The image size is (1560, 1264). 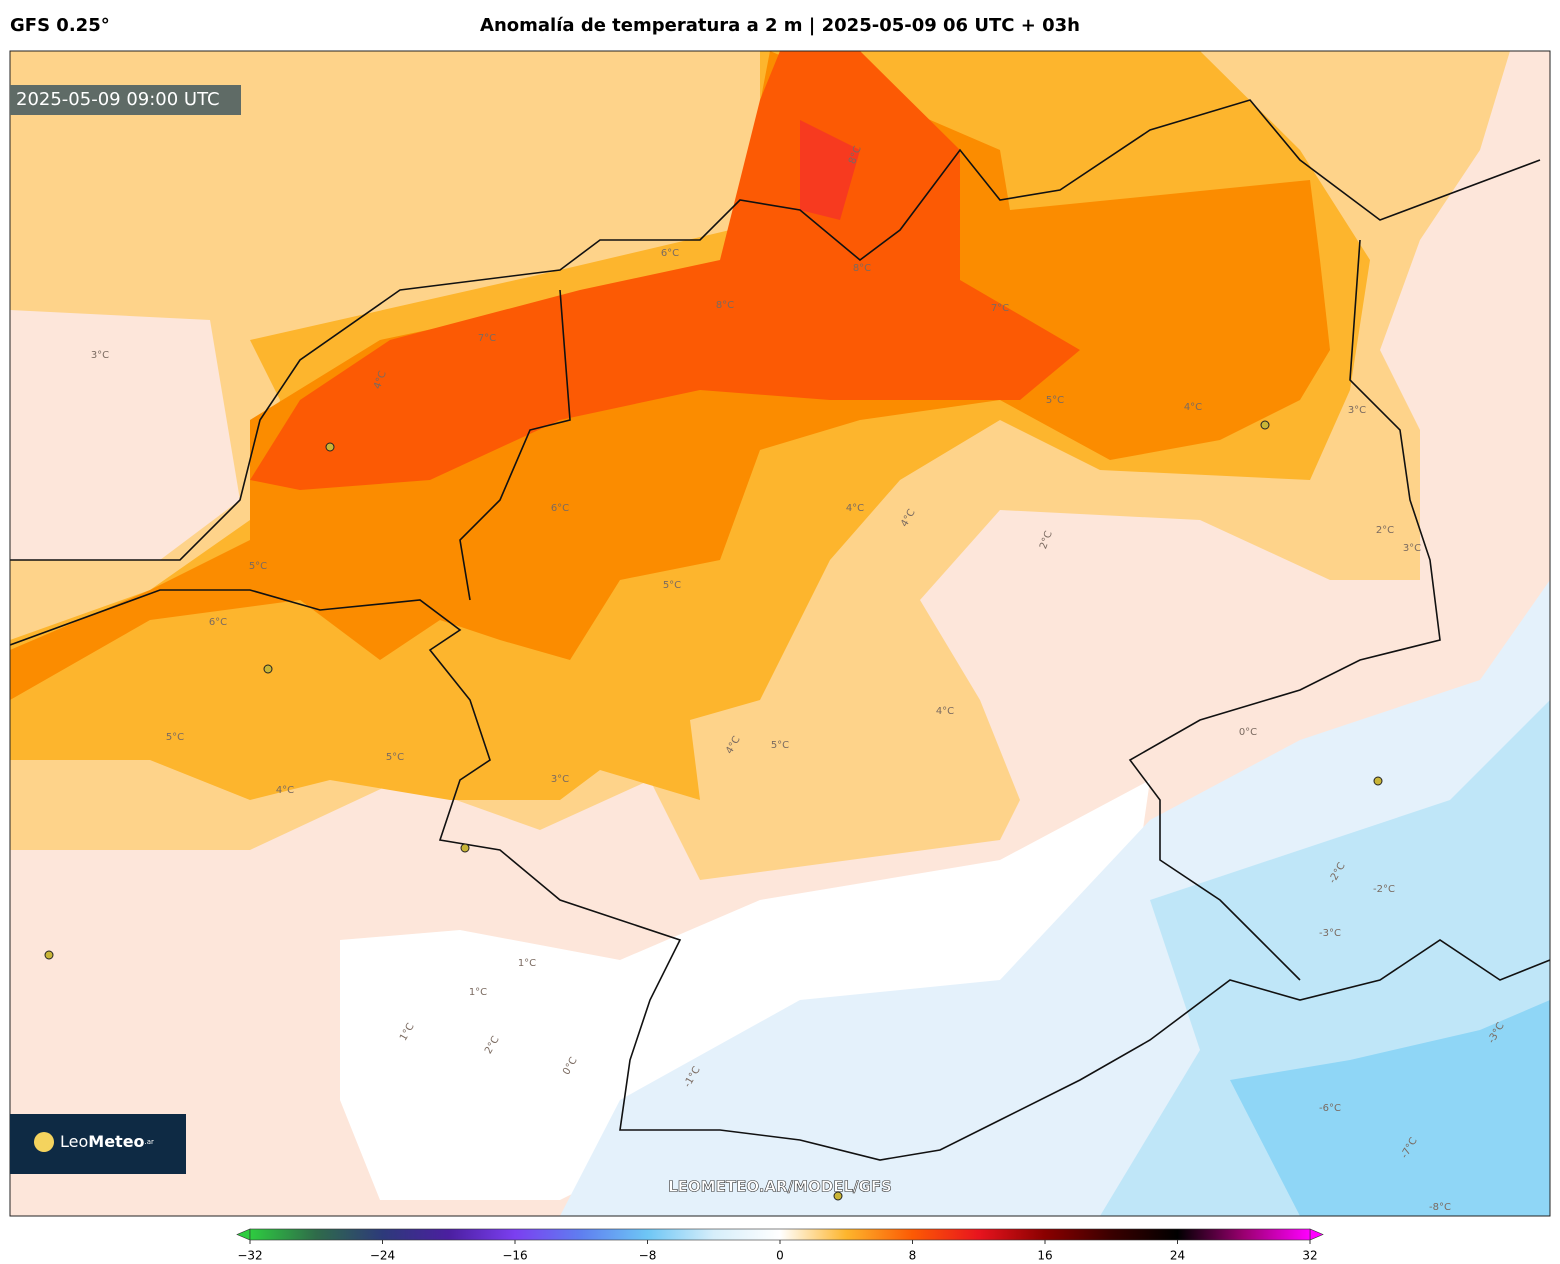 I want to click on model-label: GFS 0.25°, so click(x=60, y=25).